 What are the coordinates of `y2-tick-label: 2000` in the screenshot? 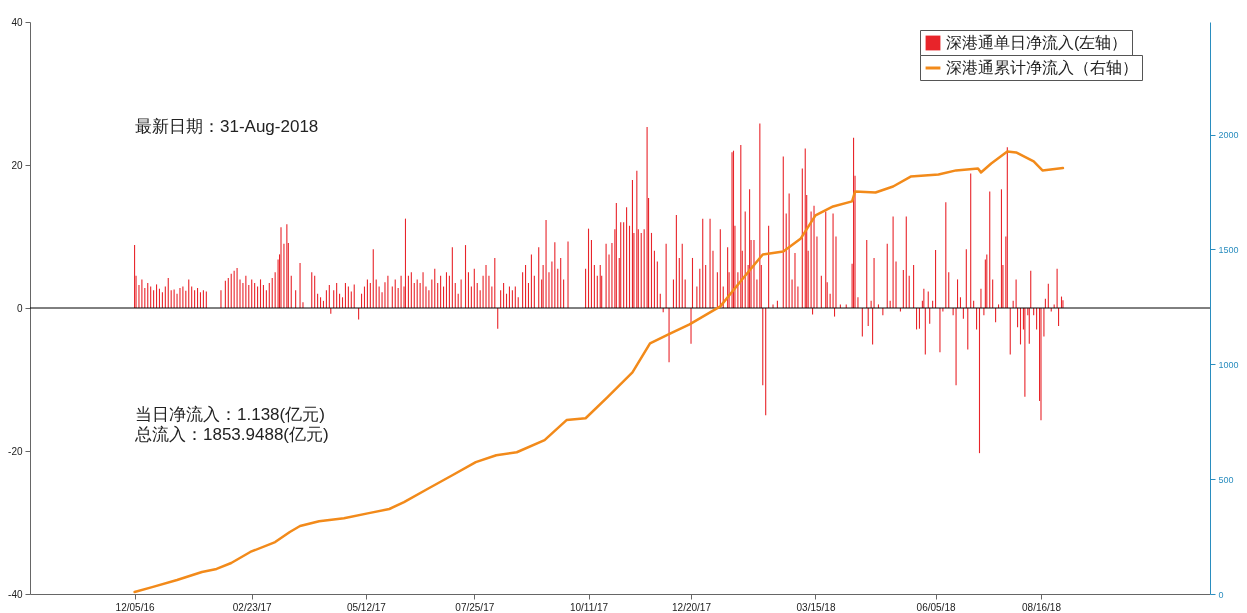 It's located at (1228, 135).